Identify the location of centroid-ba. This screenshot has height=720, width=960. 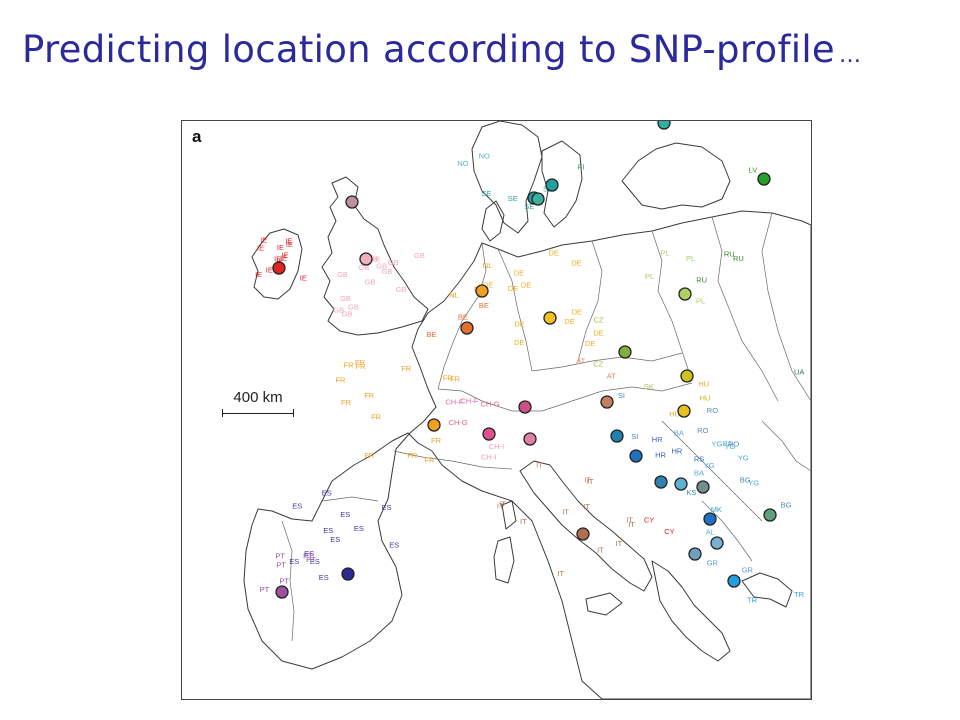
(681, 484).